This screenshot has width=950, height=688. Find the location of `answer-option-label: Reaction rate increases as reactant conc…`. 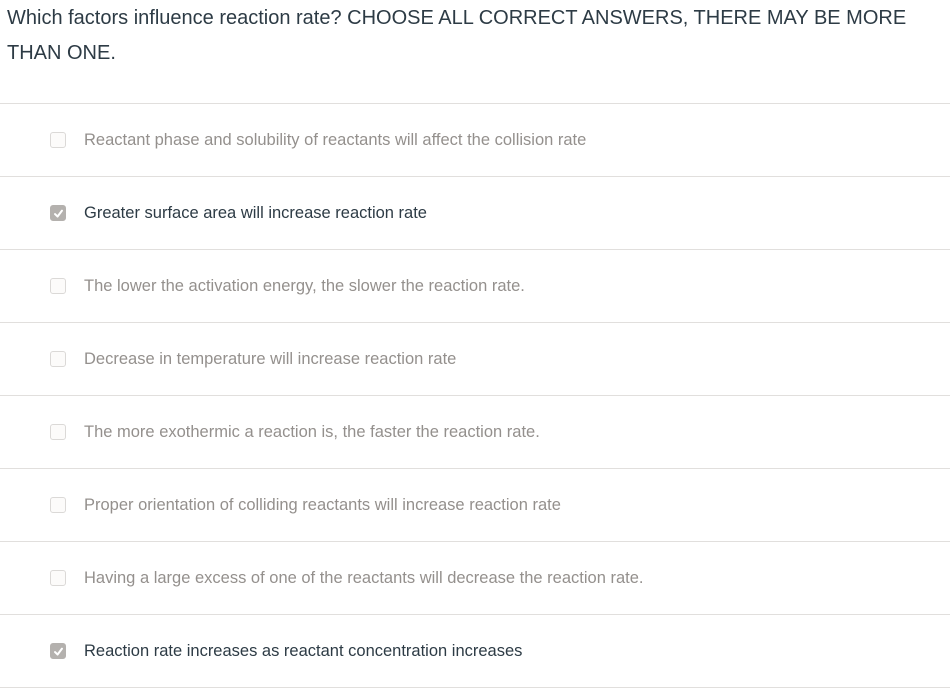

answer-option-label: Reaction rate increases as reactant conc… is located at coordinates (303, 651).